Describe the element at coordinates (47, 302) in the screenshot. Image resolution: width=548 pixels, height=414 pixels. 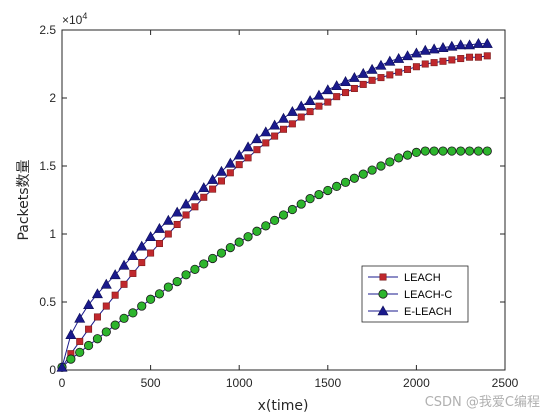
I see `y-tick-label: 0.5` at that location.